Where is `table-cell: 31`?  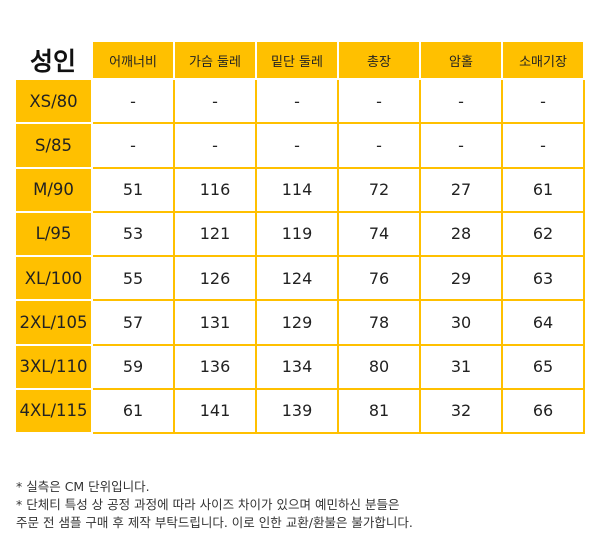 table-cell: 31 is located at coordinates (461, 366).